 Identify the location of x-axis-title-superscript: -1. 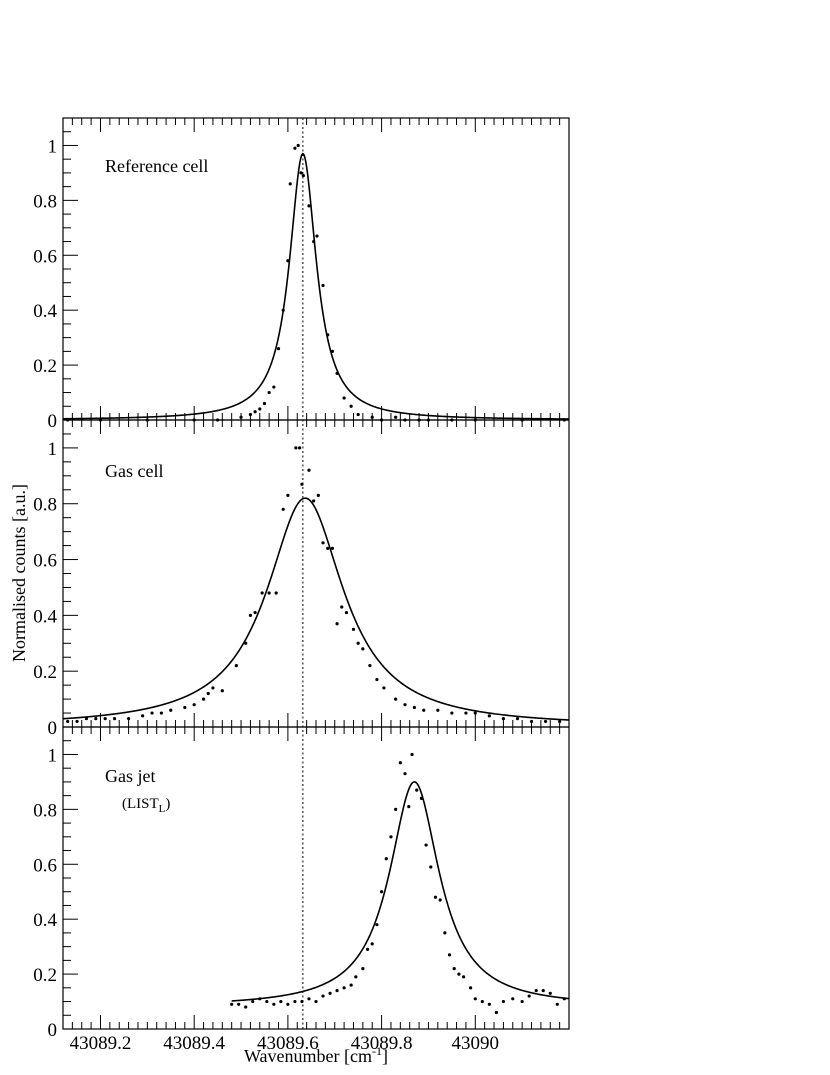
(377, 1051).